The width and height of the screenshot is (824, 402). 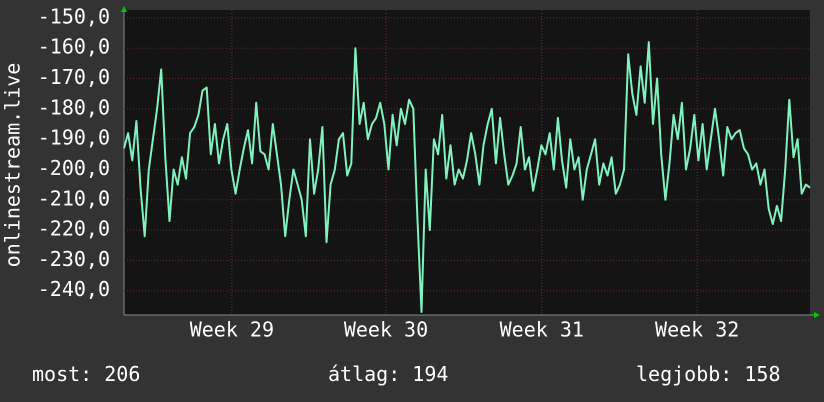 What do you see at coordinates (13, 165) in the screenshot?
I see `y-axis-label: onlinestream.live` at bounding box center [13, 165].